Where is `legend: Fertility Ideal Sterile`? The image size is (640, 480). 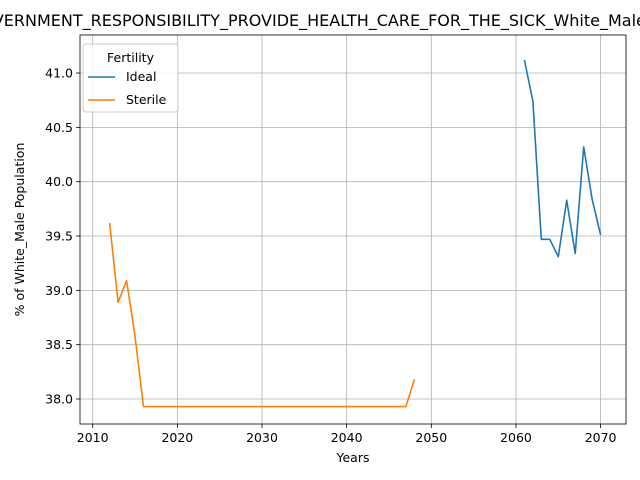
legend: Fertility Ideal Sterile is located at coordinates (130, 78).